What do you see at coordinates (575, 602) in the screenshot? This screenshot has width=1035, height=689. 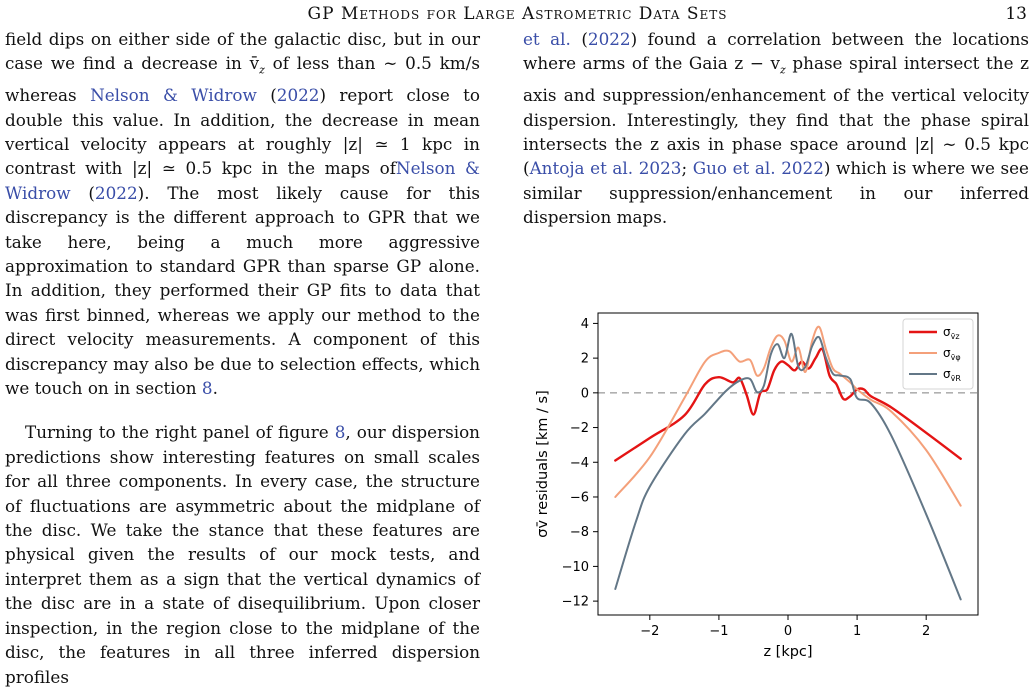 I see `y-tick-label: −12` at bounding box center [575, 602].